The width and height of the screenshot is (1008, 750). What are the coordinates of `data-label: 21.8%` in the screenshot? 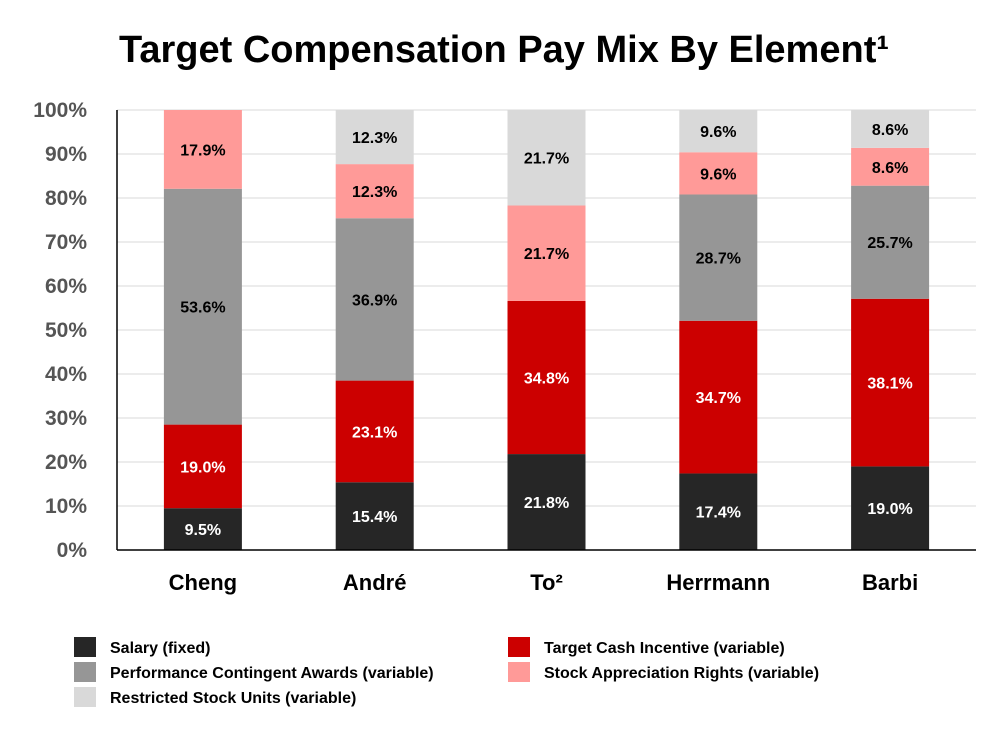 It's located at (546, 503).